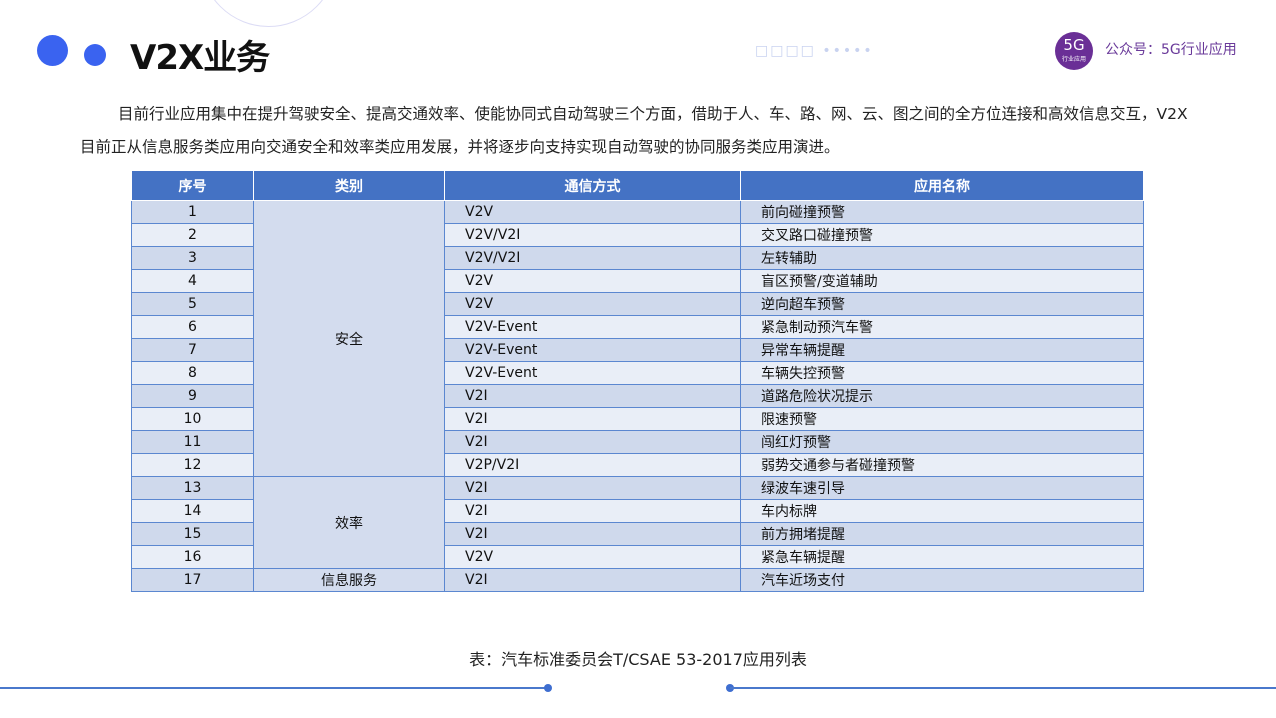 This screenshot has width=1276, height=718. Describe the element at coordinates (192, 185) in the screenshot. I see `header-no: 序号` at that location.